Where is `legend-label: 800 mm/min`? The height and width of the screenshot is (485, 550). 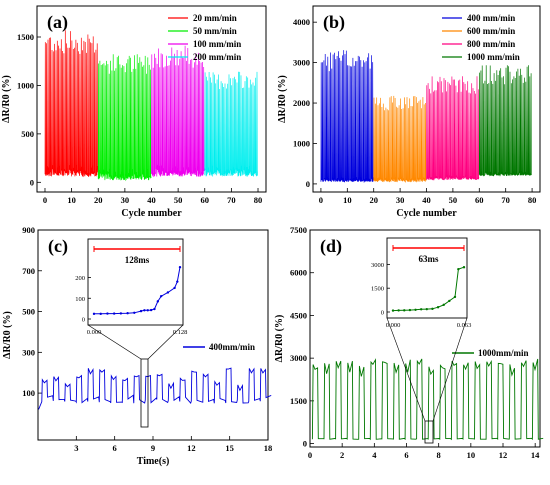 legend-label: 800 mm/min is located at coordinates (491, 44).